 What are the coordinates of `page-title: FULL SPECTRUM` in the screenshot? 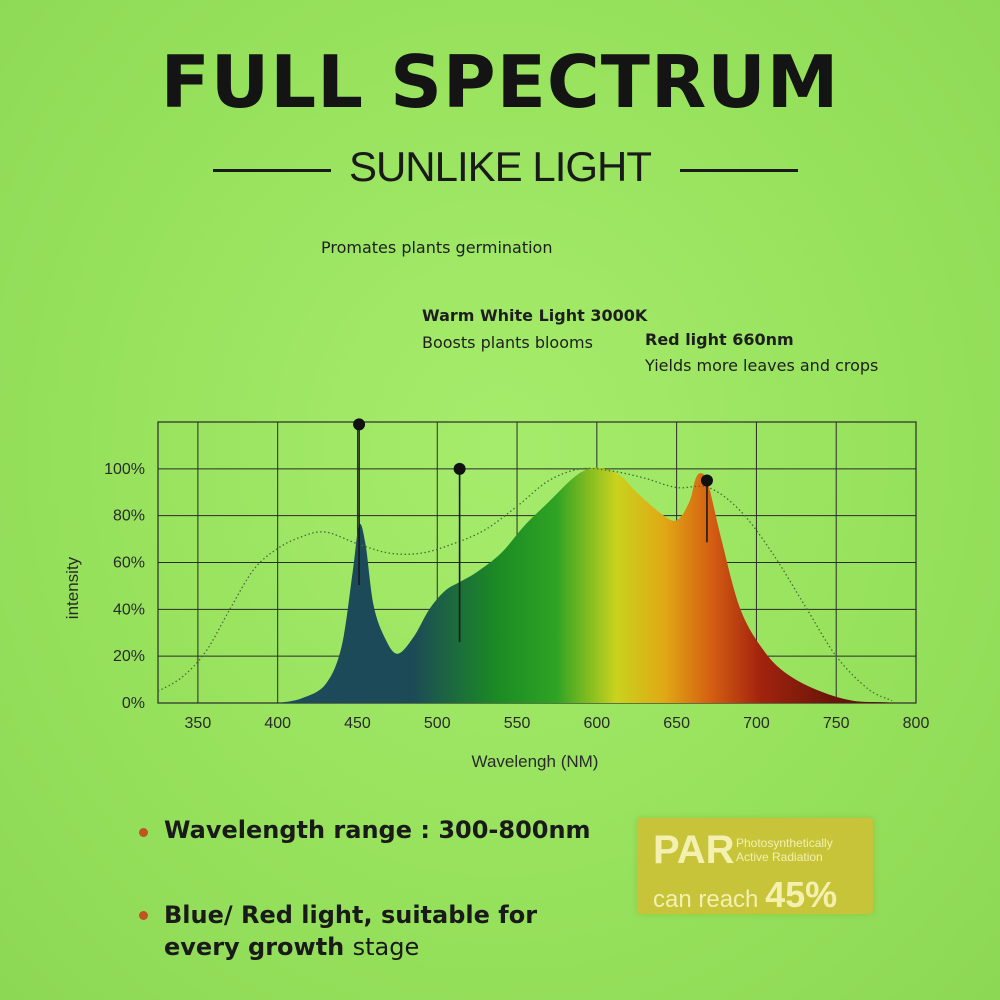 It's located at (500, 82).